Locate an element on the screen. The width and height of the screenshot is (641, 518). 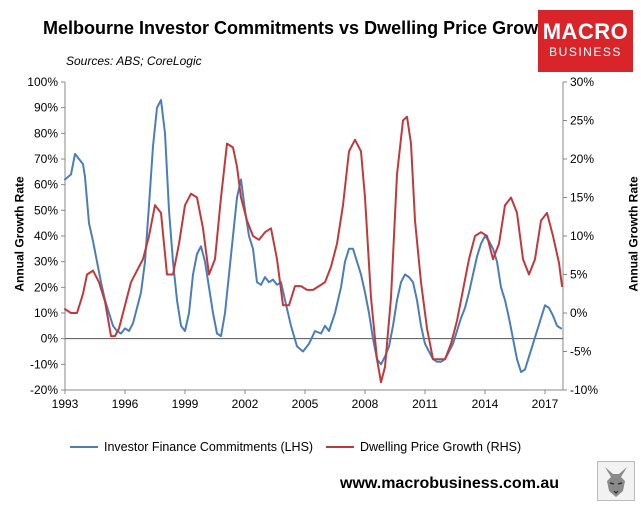
wolf-logo-icon is located at coordinates (616, 481).